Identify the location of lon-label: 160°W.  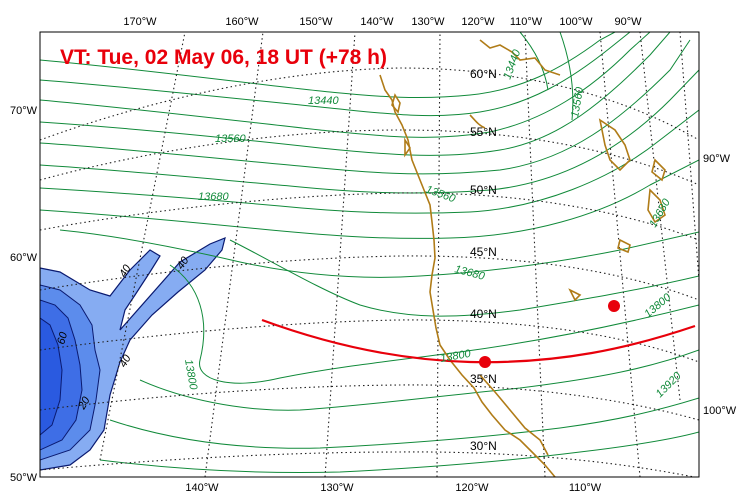
(242, 22).